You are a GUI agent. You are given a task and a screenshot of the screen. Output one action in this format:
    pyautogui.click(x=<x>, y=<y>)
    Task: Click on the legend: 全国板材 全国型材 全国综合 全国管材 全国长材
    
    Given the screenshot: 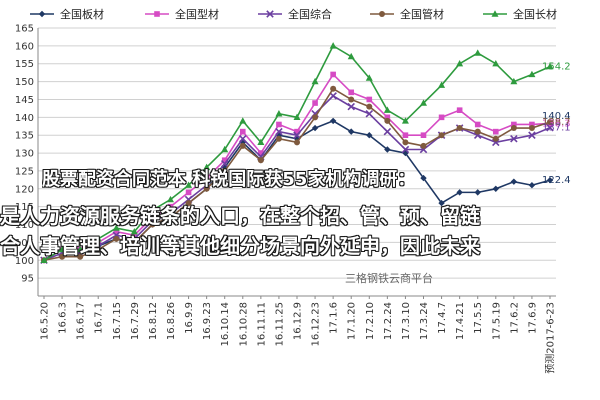 What is the action you would take?
    pyautogui.click(x=293, y=14)
    